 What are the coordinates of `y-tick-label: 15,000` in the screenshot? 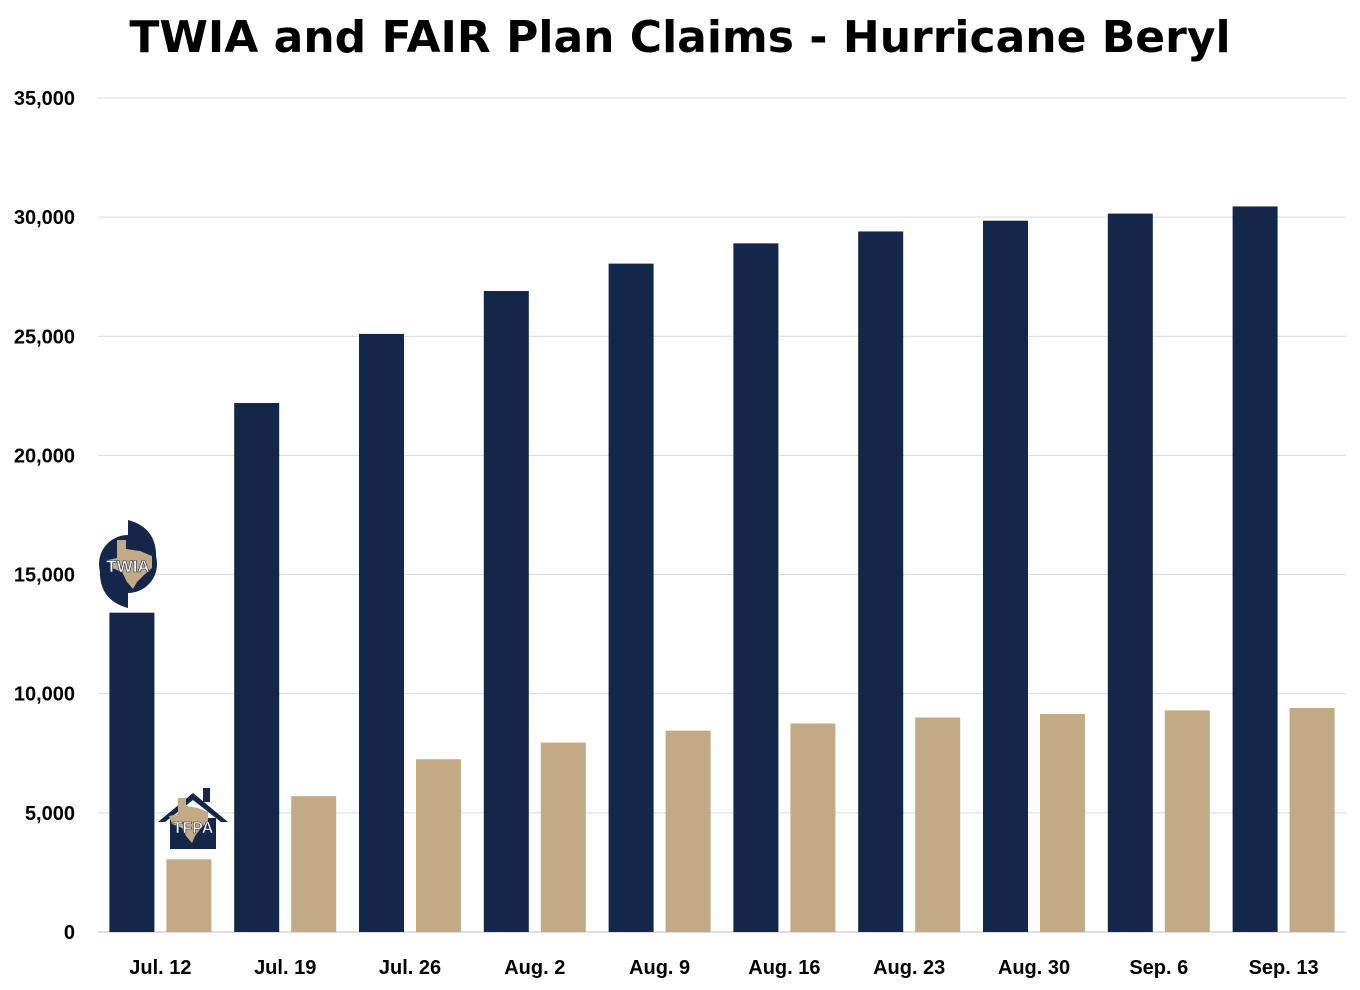 It's located at (44, 576).